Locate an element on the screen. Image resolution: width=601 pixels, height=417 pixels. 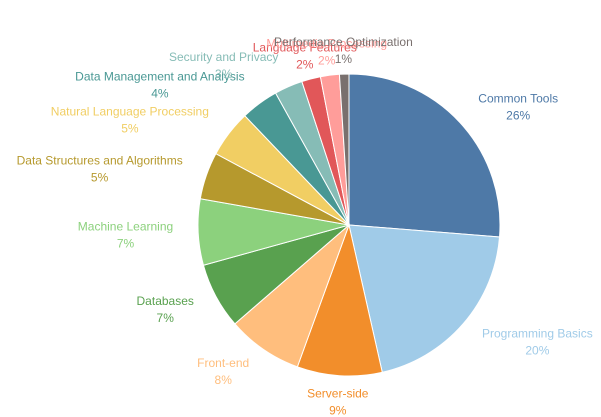
slice-label-performance-optimization: Performance Optimization 1% is located at coordinates (343, 50).